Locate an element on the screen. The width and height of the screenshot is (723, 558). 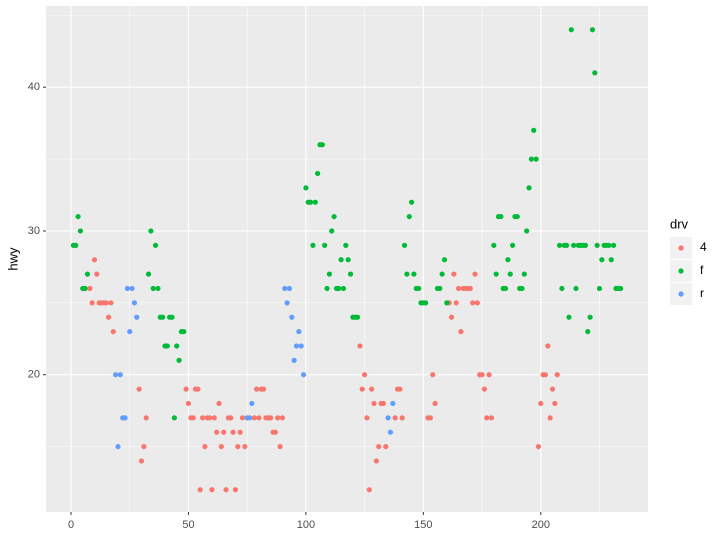
y-axis-label: hwy is located at coordinates (12, 259).